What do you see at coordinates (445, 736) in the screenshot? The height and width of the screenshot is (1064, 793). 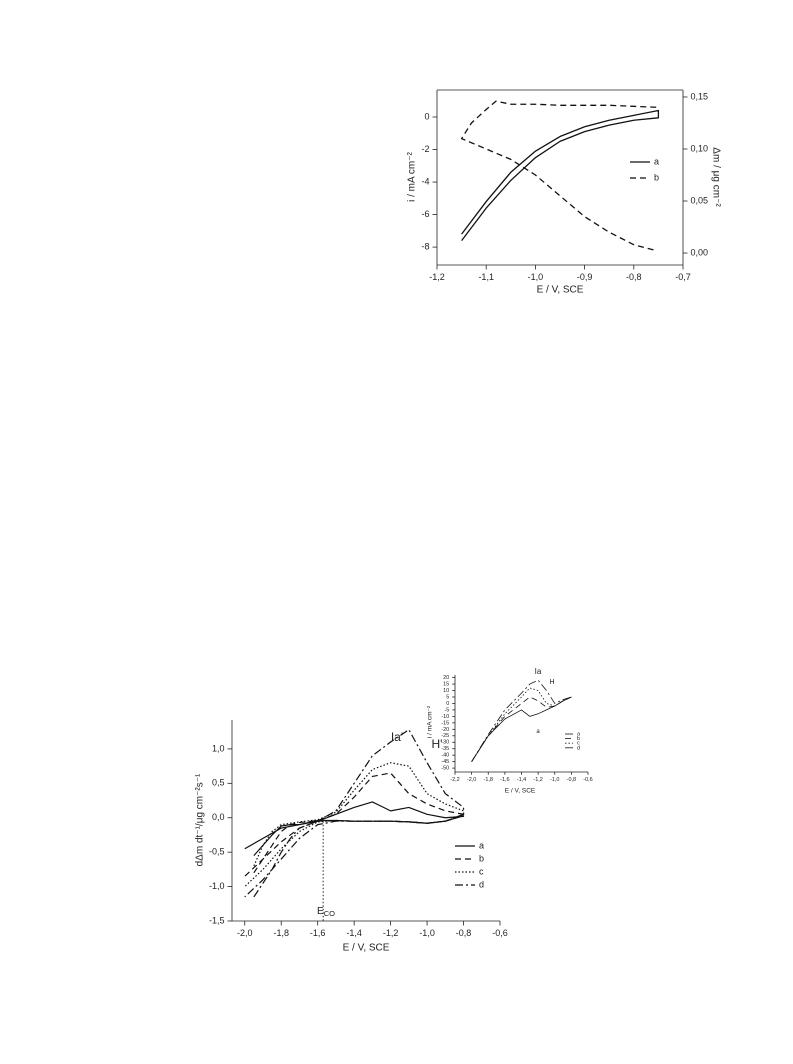 I see `y-tick-label: -25` at bounding box center [445, 736].